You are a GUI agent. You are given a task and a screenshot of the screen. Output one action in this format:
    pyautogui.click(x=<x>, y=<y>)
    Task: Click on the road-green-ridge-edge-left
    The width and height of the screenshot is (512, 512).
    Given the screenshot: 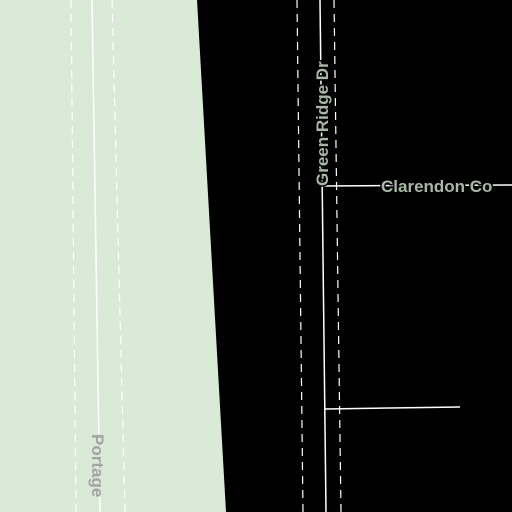 What is the action you would take?
    pyautogui.click(x=300, y=256)
    